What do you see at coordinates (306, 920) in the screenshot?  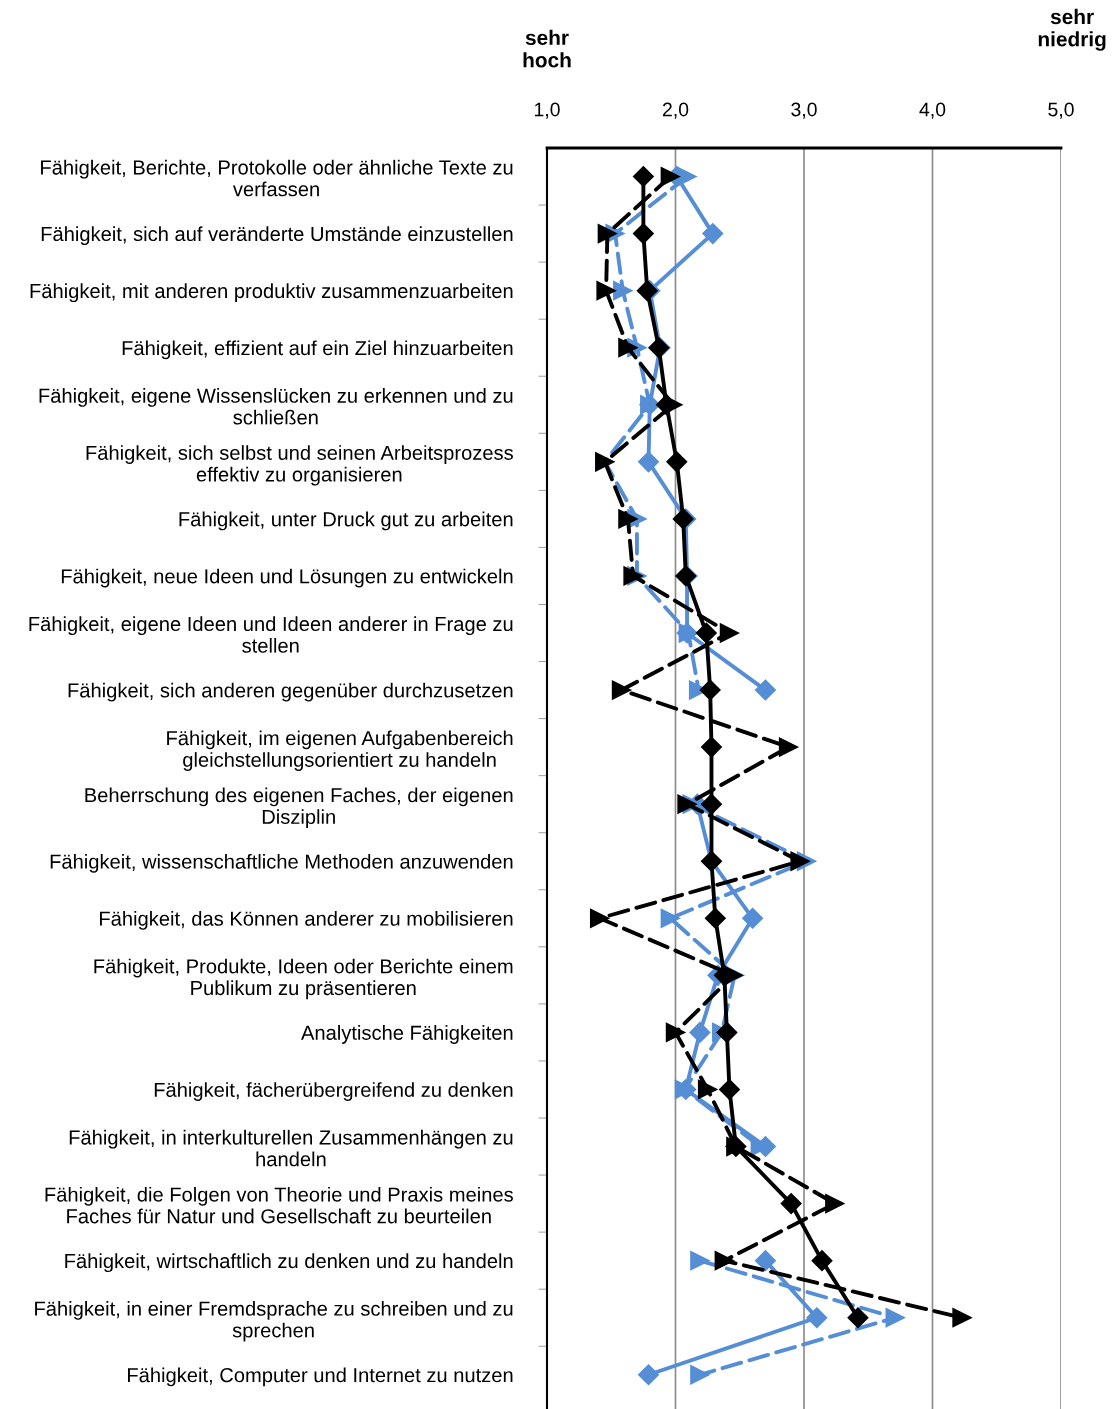 I see `y-tick-label: Fähigkeit, das Können anderer zu mobilisieren` at bounding box center [306, 920].